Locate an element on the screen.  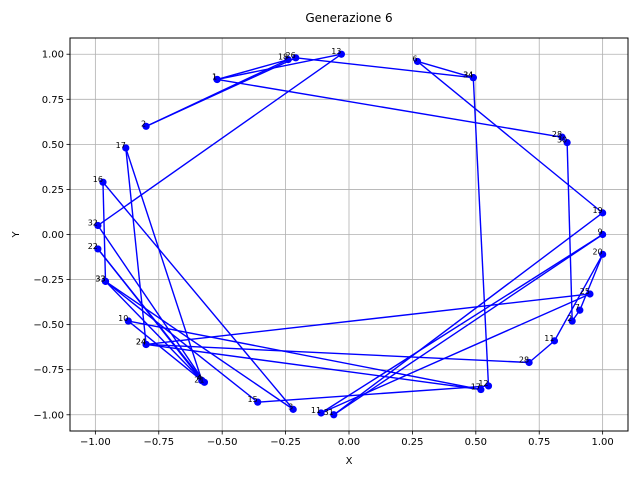
y-tick-label: −0.25 is located at coordinates (48, 280).